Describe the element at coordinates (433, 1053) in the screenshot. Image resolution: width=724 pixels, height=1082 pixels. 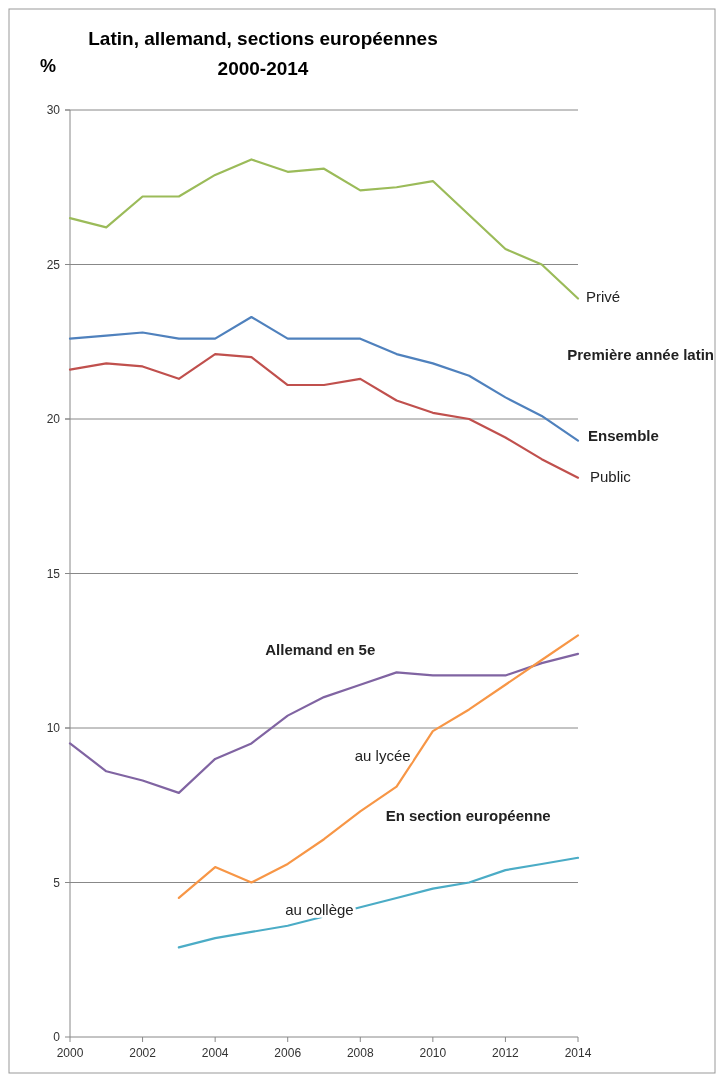
I see `x-tick-label: 2010` at that location.